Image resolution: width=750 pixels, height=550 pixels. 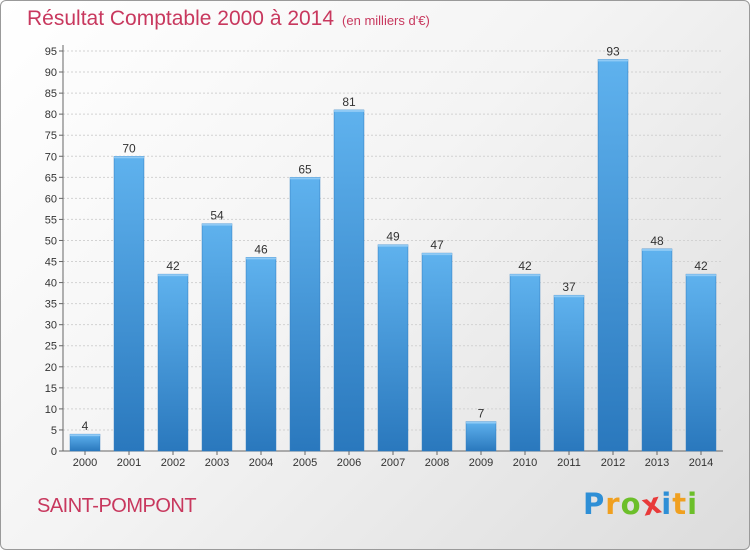 What do you see at coordinates (51, 410) in the screenshot?
I see `y-tick-label: 10` at bounding box center [51, 410].